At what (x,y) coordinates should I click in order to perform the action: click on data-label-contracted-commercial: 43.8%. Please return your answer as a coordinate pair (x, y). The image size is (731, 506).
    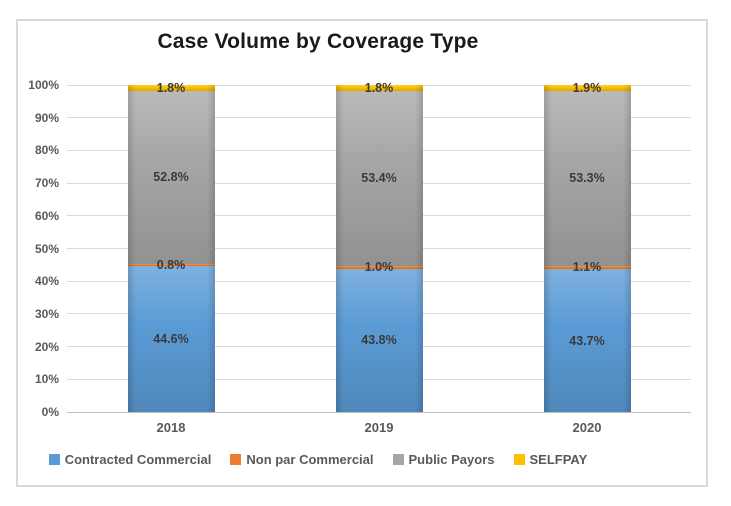
    Looking at the image, I should click on (379, 340).